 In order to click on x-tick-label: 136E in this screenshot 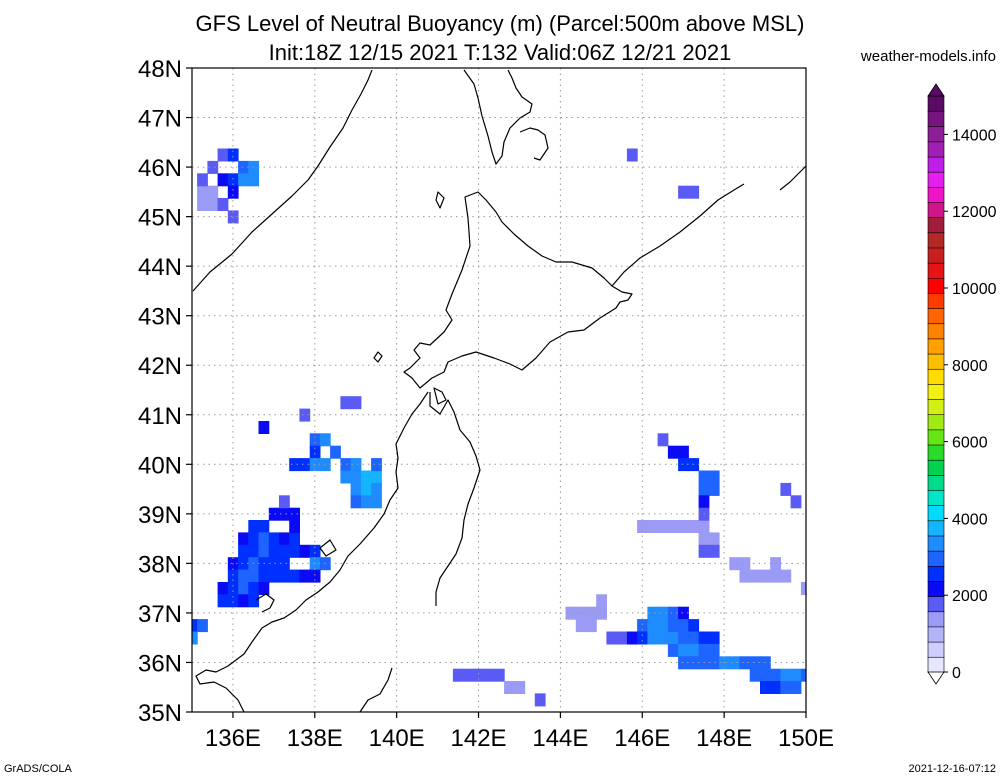, I will do `click(233, 738)`.